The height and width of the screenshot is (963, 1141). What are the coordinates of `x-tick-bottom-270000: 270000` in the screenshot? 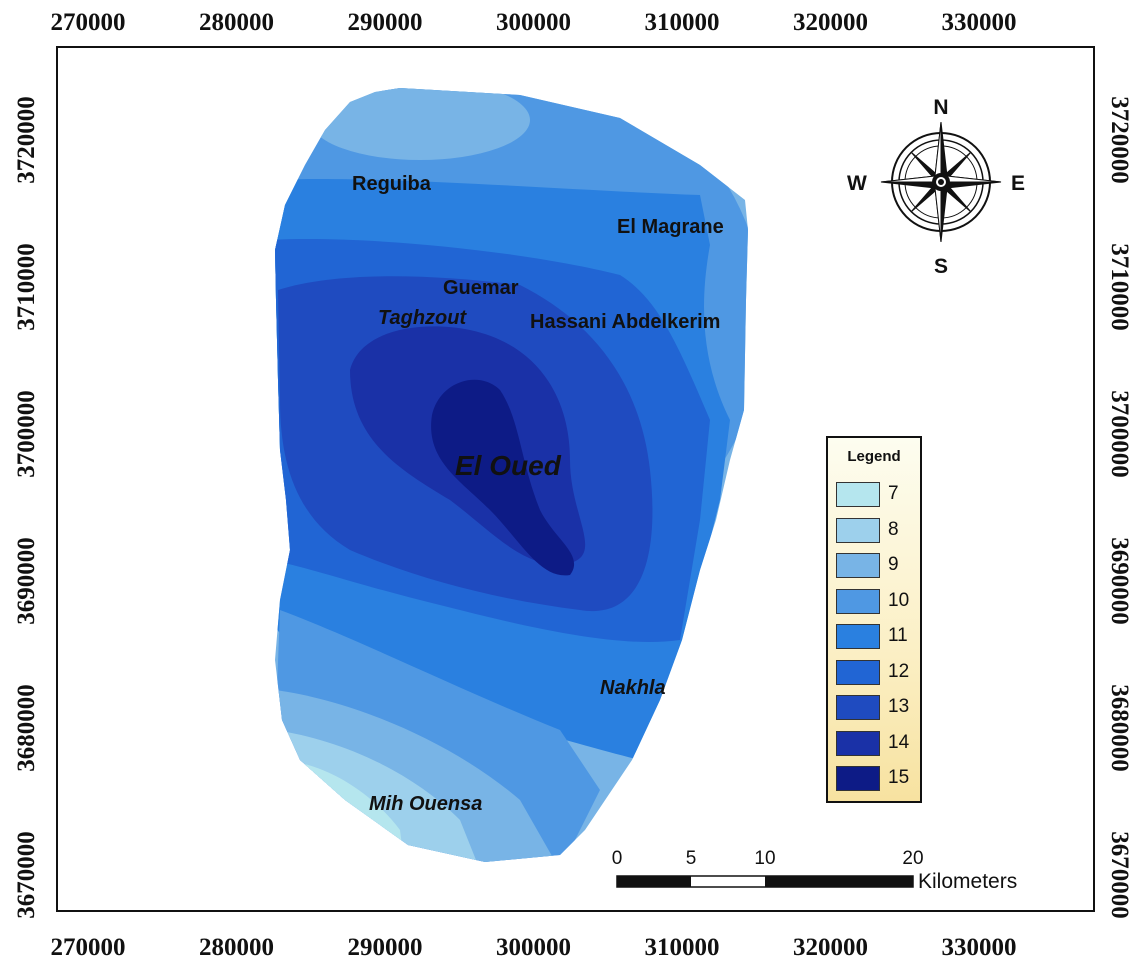 It's located at (88, 947).